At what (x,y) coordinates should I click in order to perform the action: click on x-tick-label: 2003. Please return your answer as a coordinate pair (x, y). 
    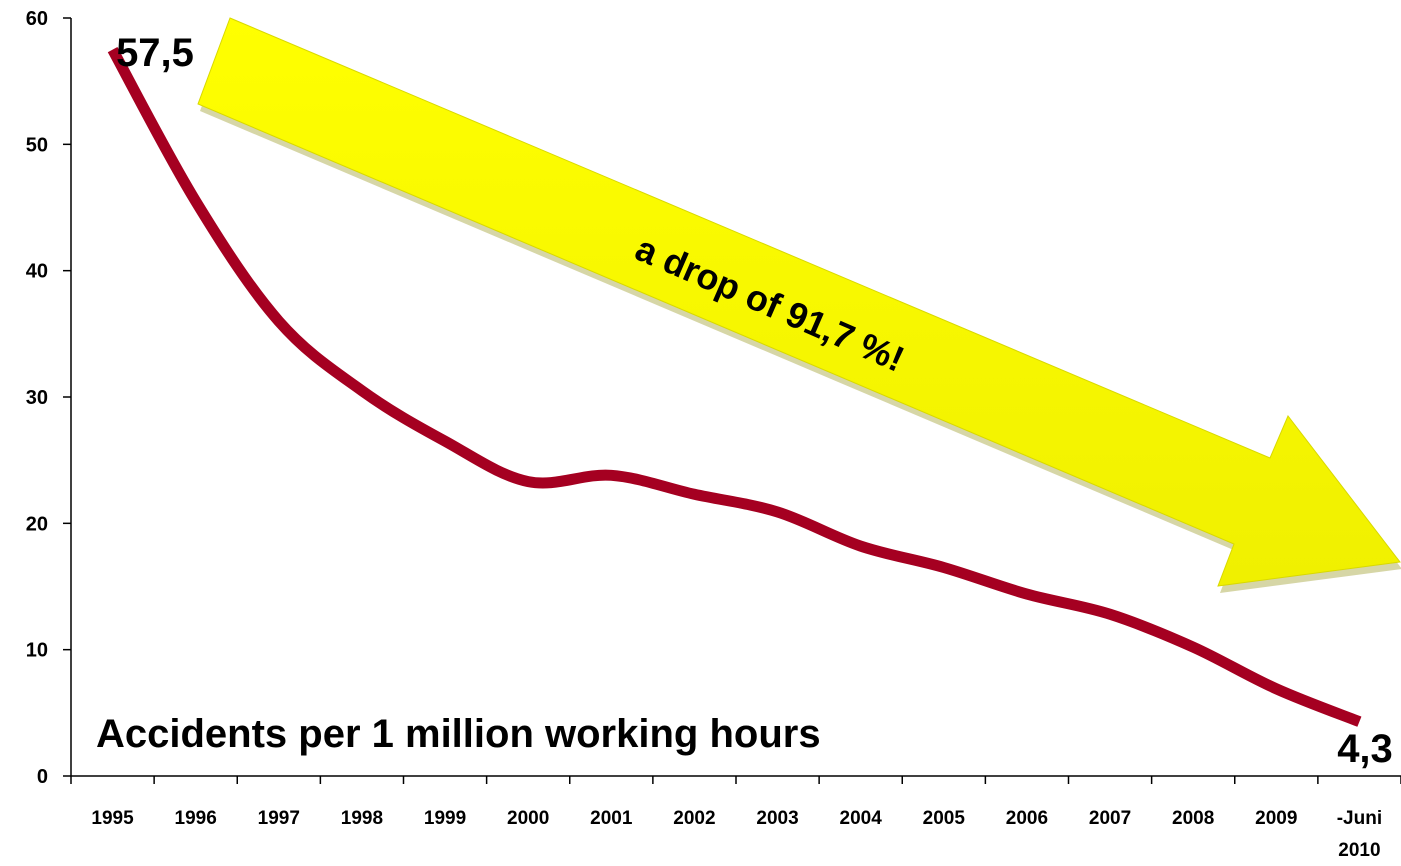
    Looking at the image, I should click on (777, 818).